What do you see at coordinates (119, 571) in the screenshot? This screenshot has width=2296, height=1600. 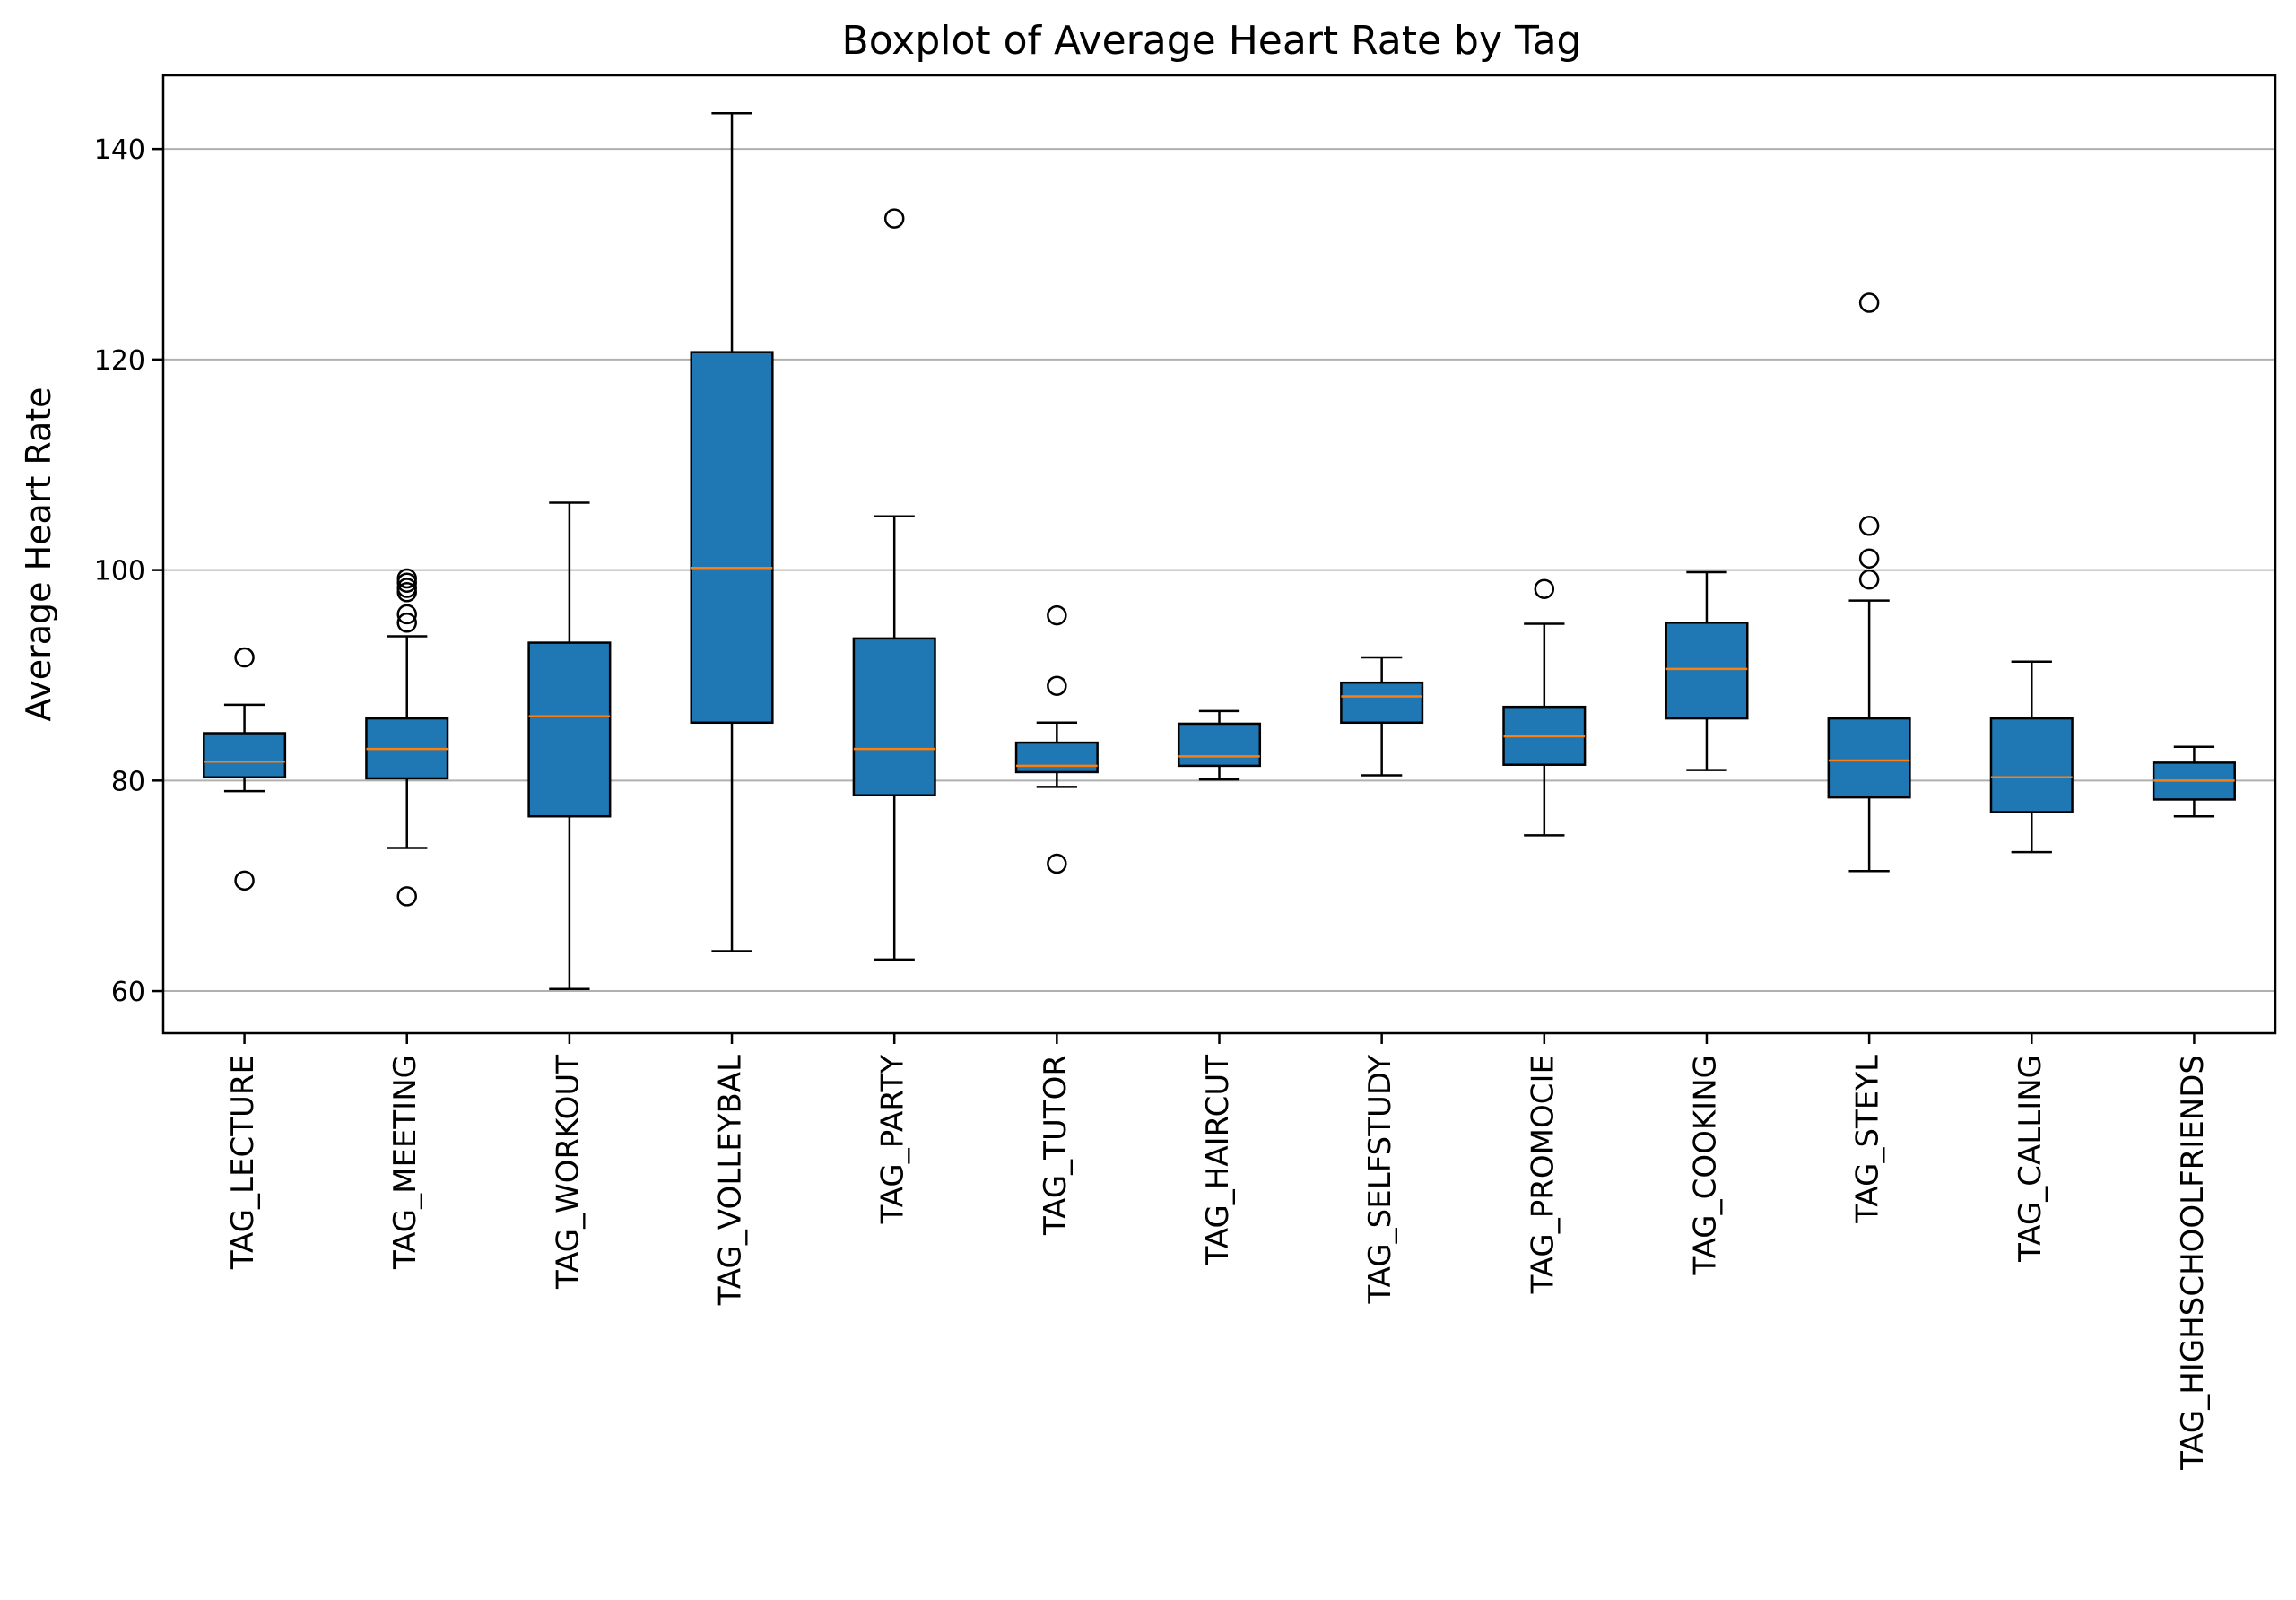 I see `y-tick-label: 100` at bounding box center [119, 571].